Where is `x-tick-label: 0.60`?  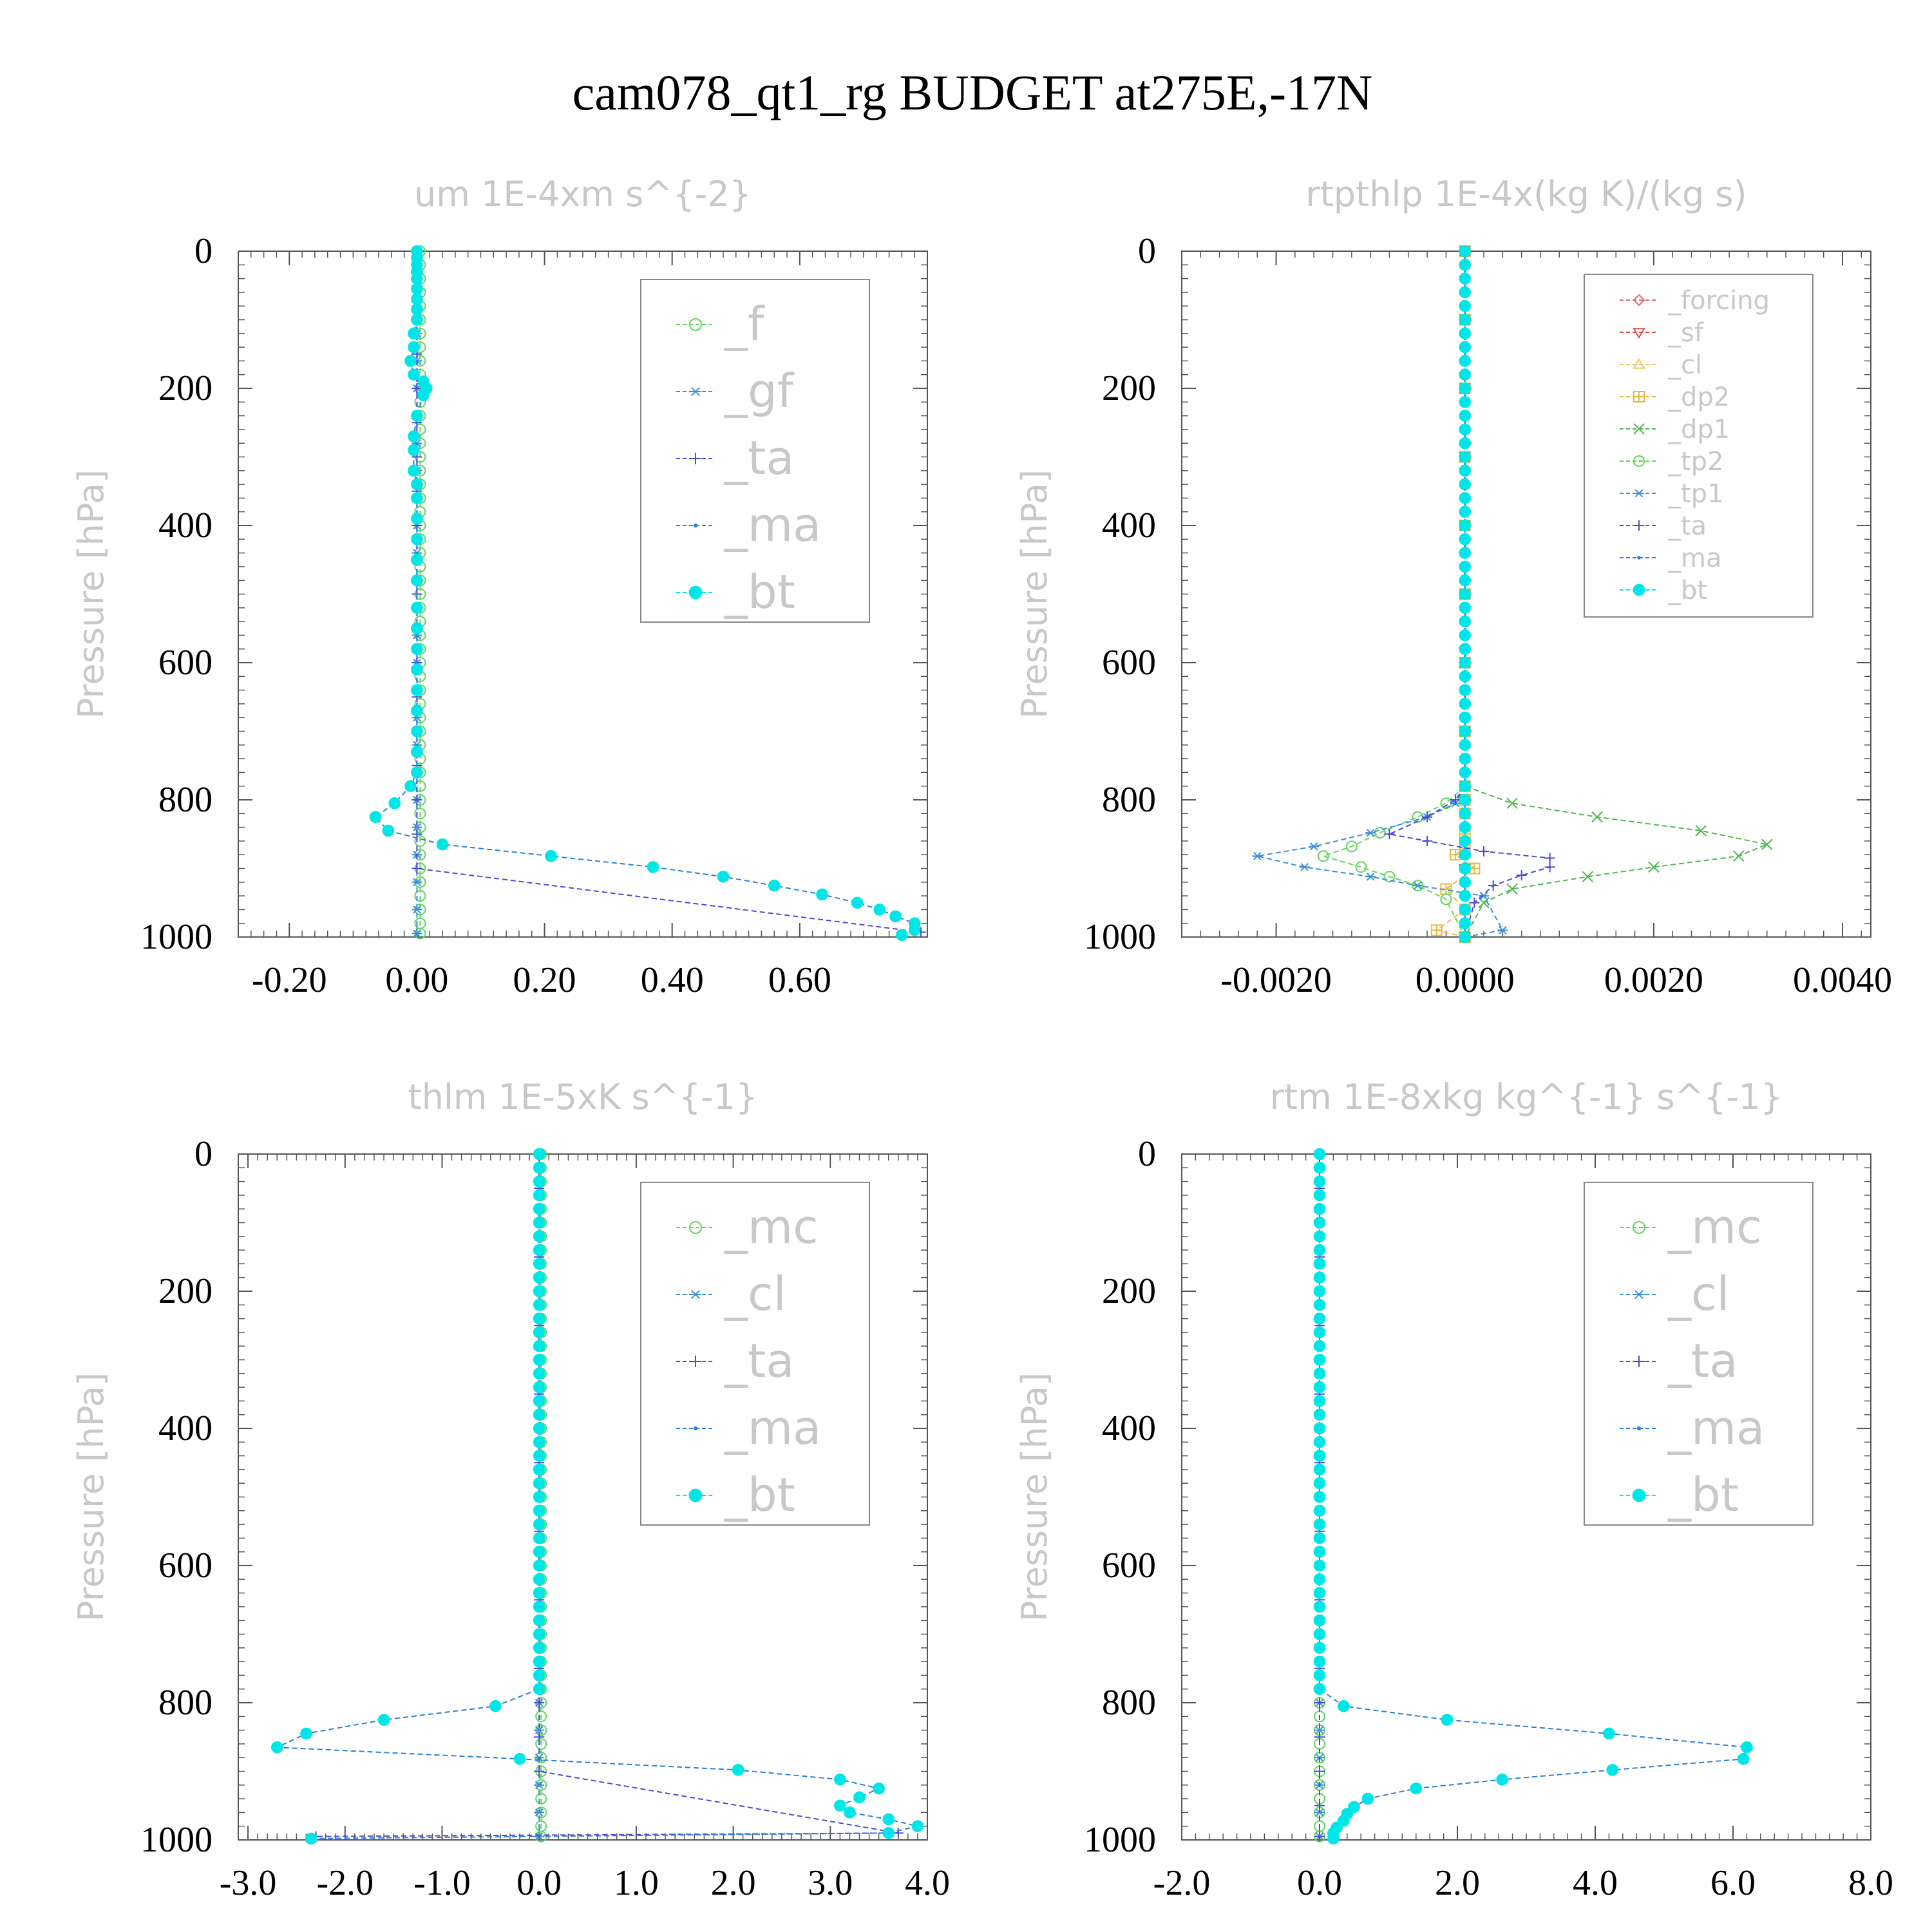
x-tick-label: 0.60 is located at coordinates (799, 980).